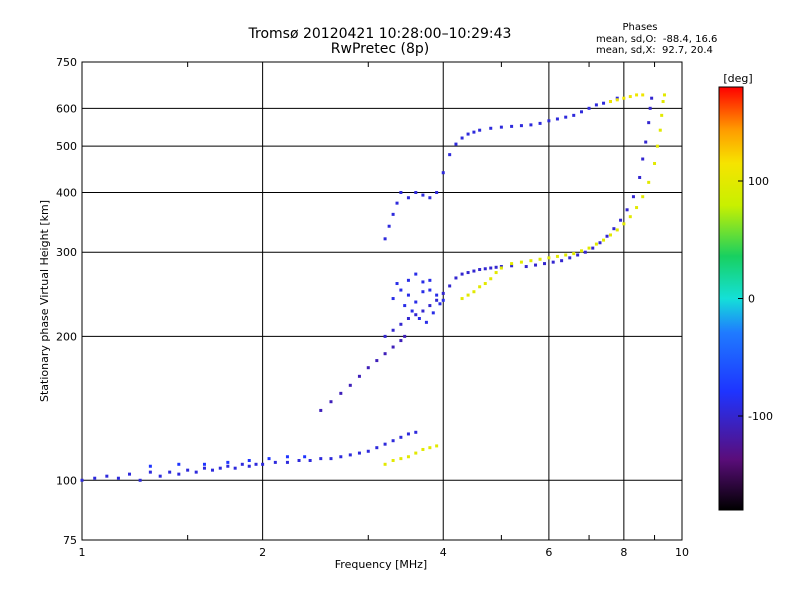  Describe the element at coordinates (70, 540) in the screenshot. I see `y-tick-label: 75` at that location.